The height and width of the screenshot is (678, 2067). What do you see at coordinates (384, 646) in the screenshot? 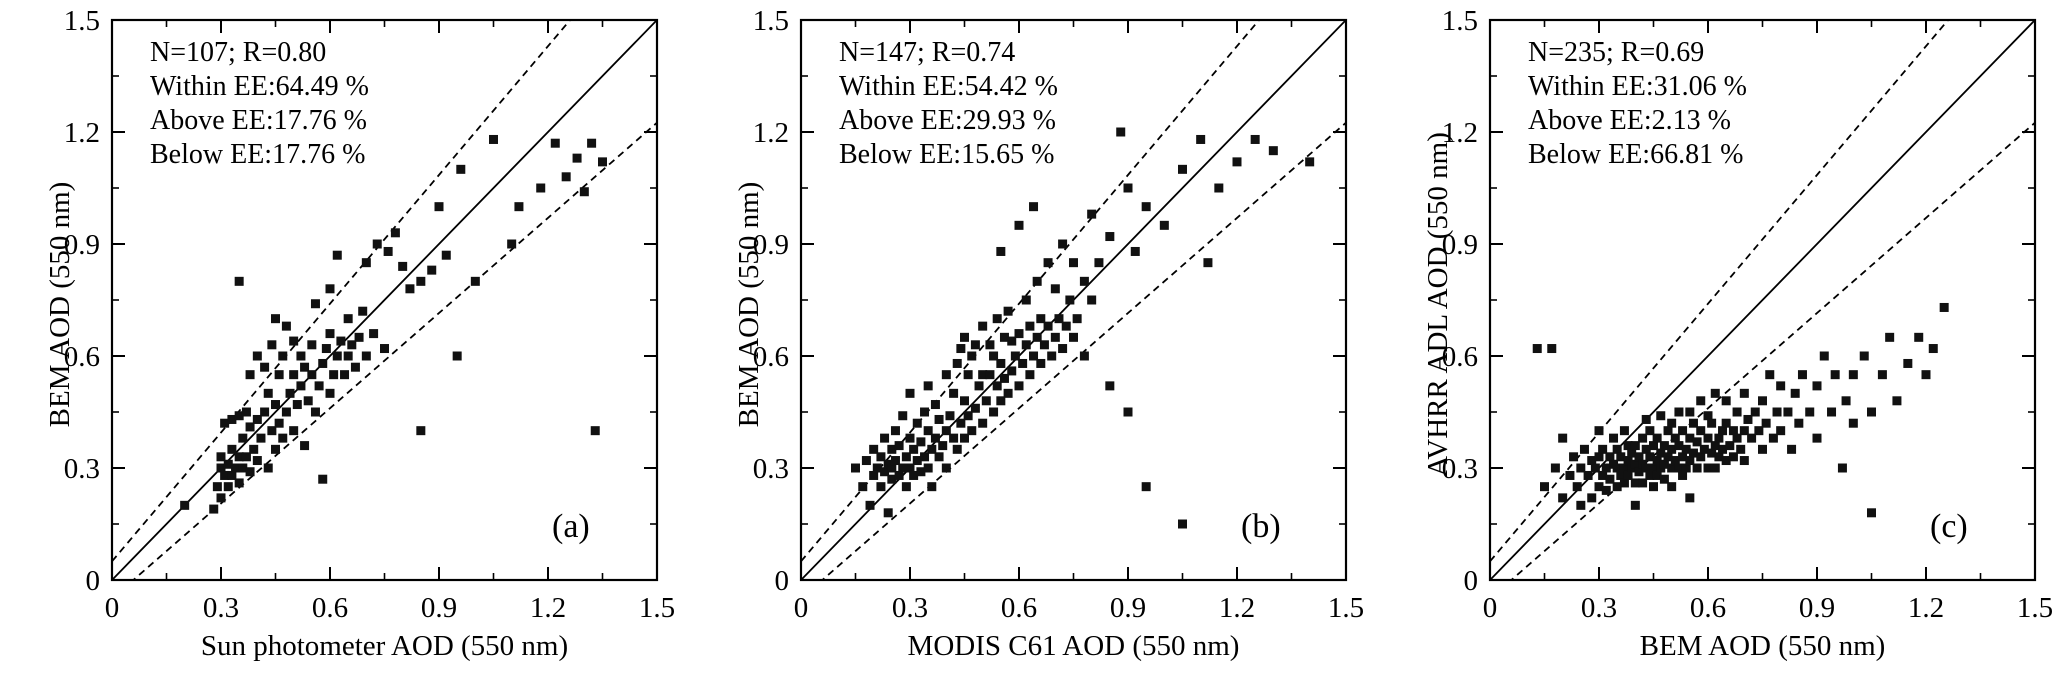
I see `x-axis-label-a: Sun photometer AOD (550 nm)` at bounding box center [384, 646].